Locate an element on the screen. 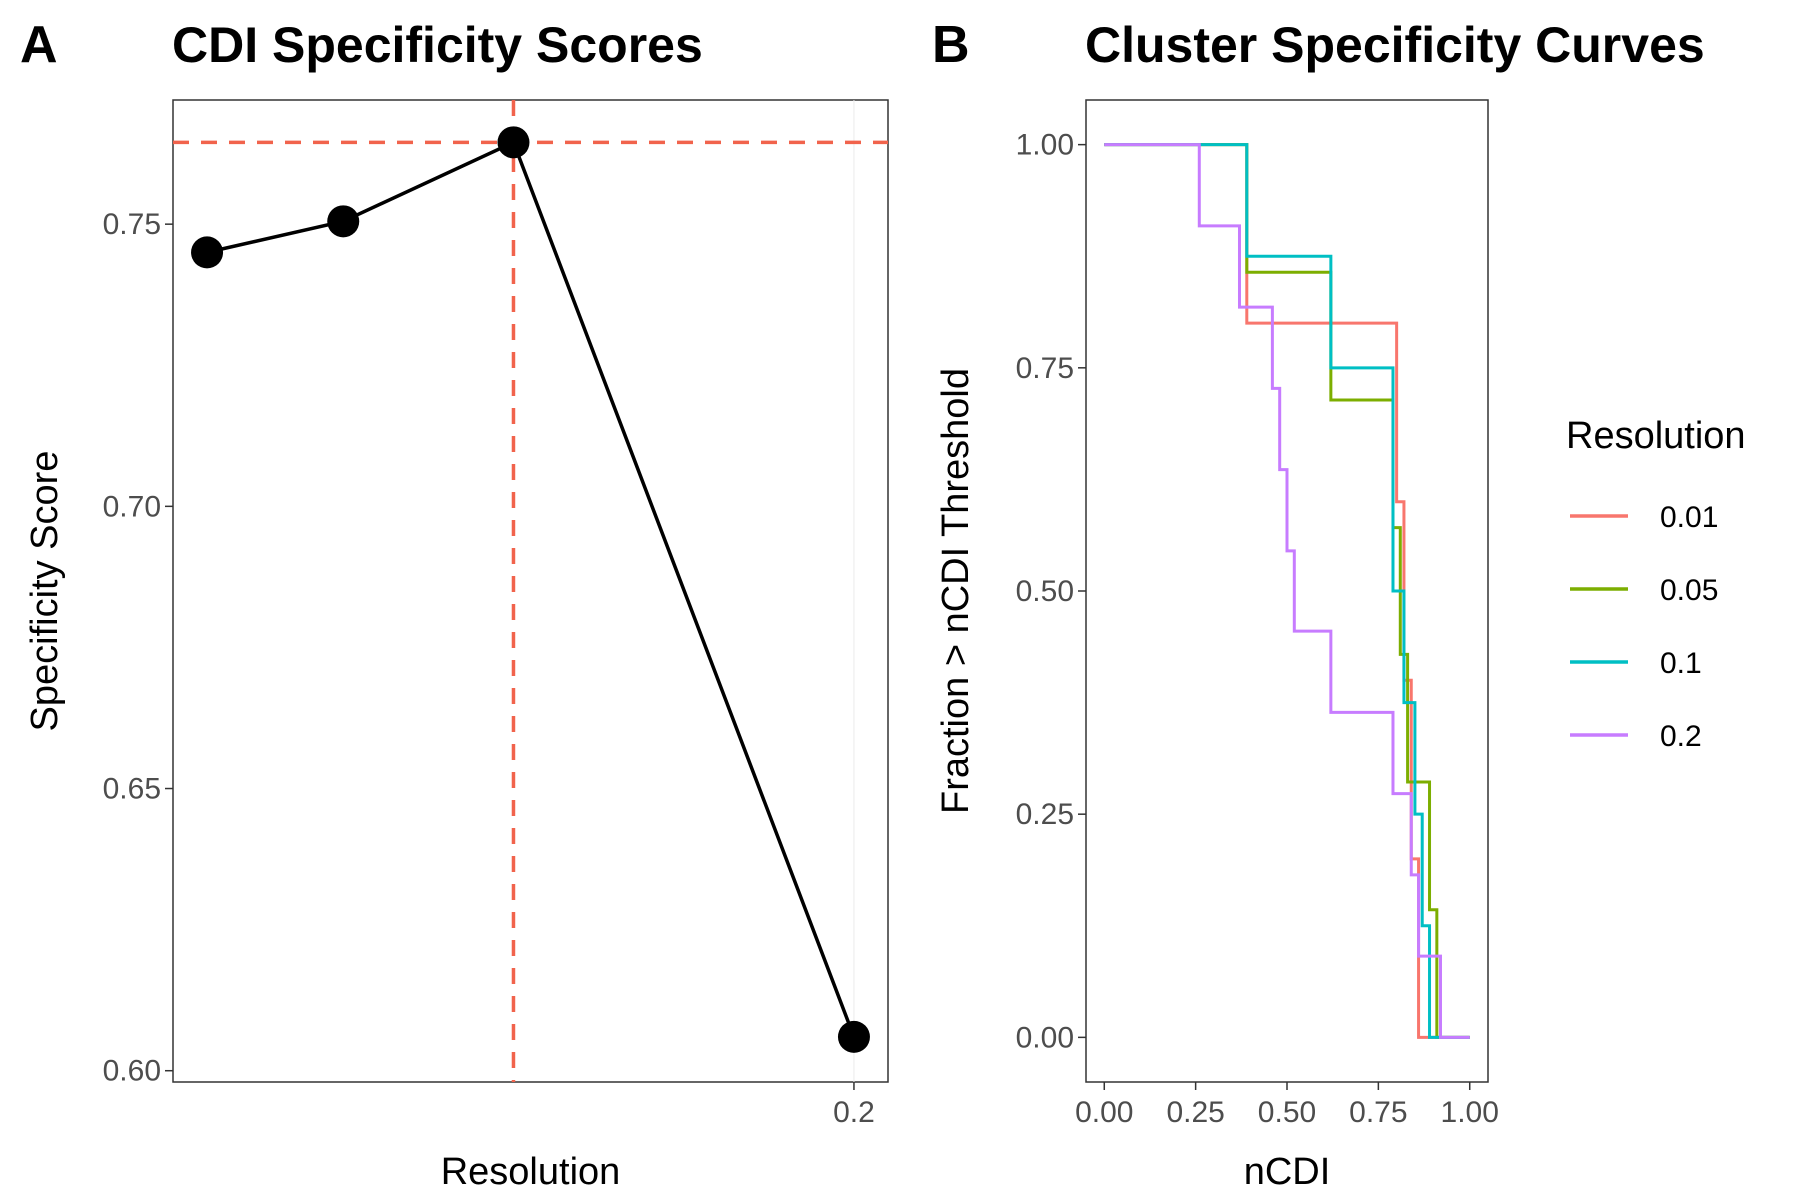 Image resolution: width=1800 pixels, height=1200 pixels. panel-b-letter: B is located at coordinates (951, 45).